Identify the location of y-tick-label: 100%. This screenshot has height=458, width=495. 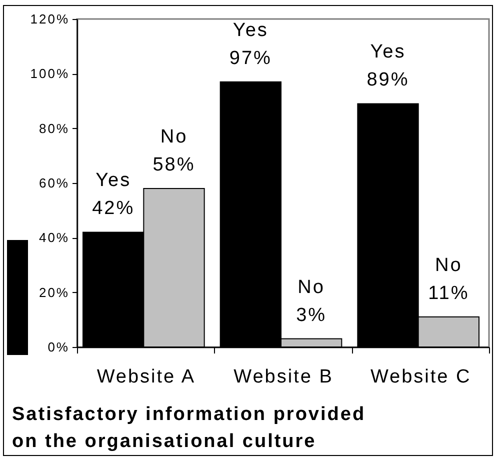
(50, 74).